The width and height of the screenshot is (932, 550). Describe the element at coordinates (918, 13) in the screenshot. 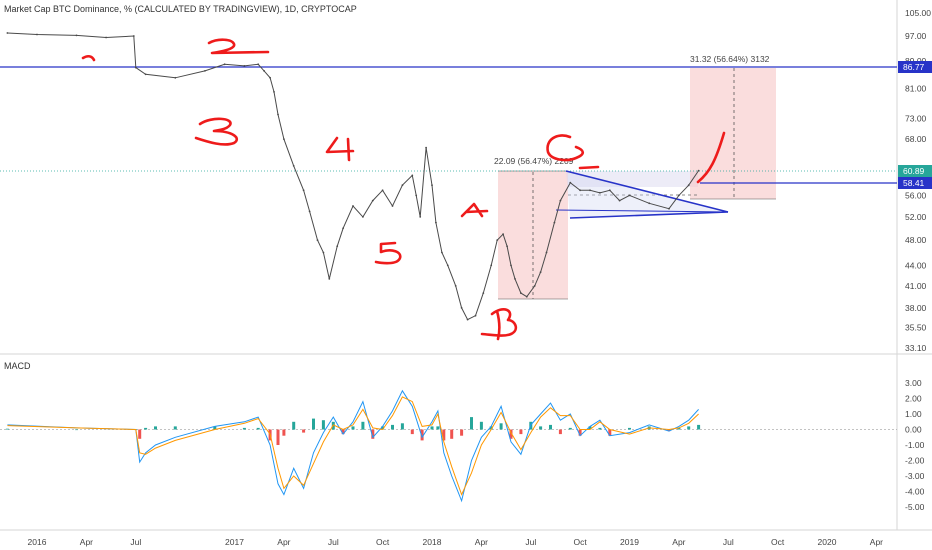

I see `price-tick-label: 105.00` at that location.